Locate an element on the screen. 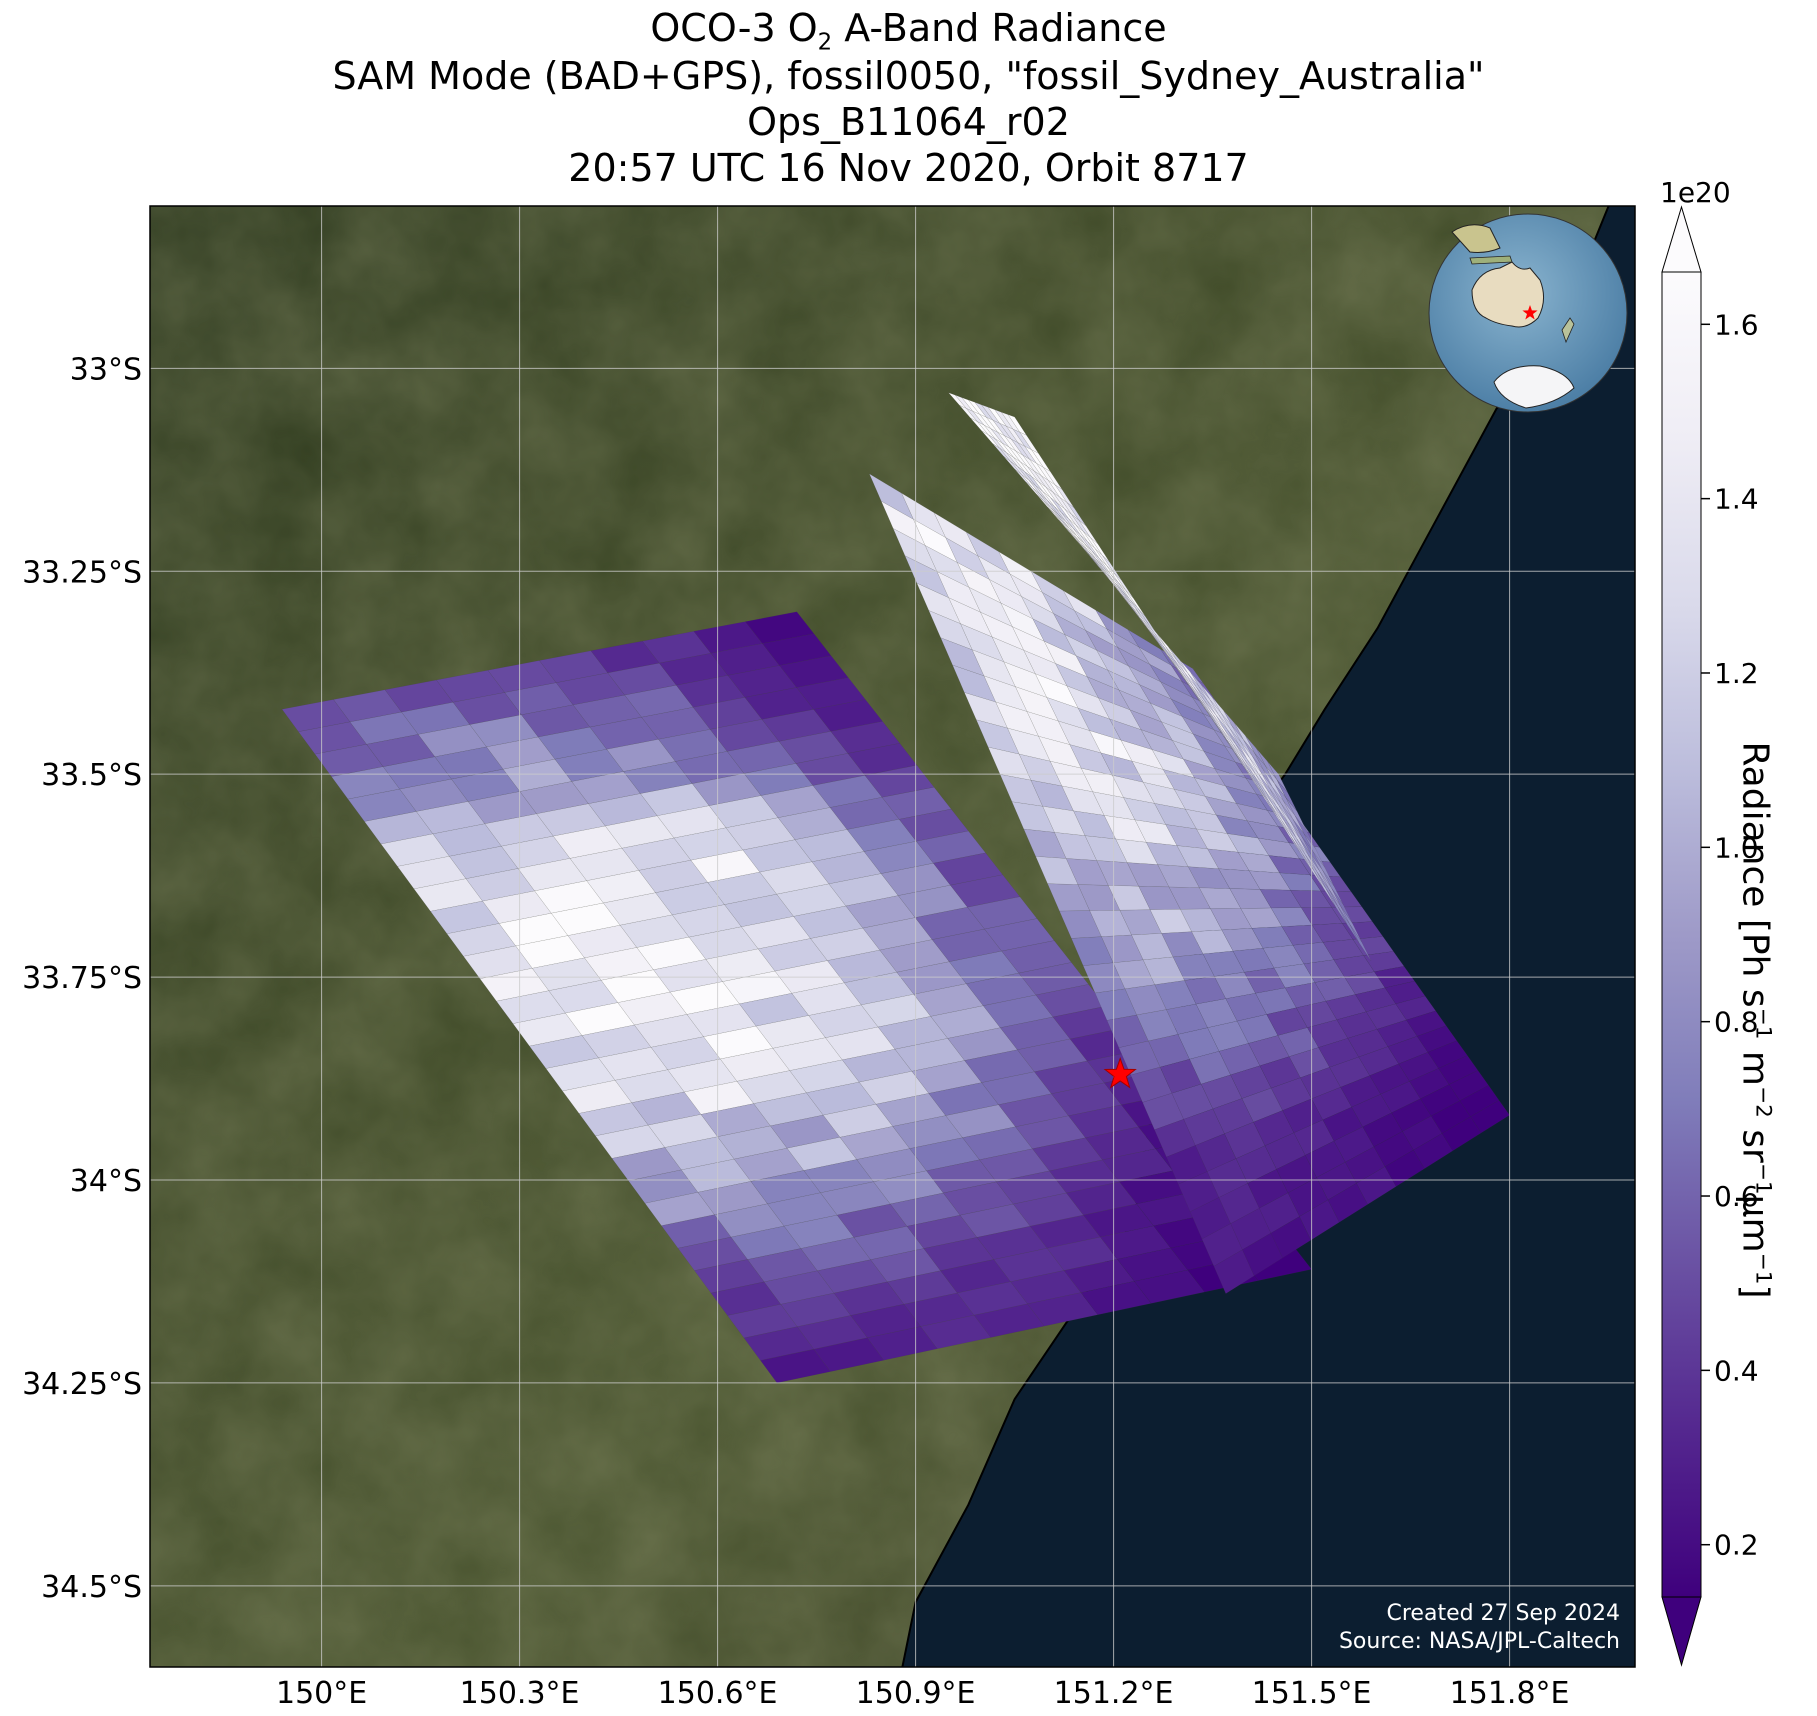 This screenshot has width=1817, height=1716. title-text: OCO-3 O is located at coordinates (734, 28).